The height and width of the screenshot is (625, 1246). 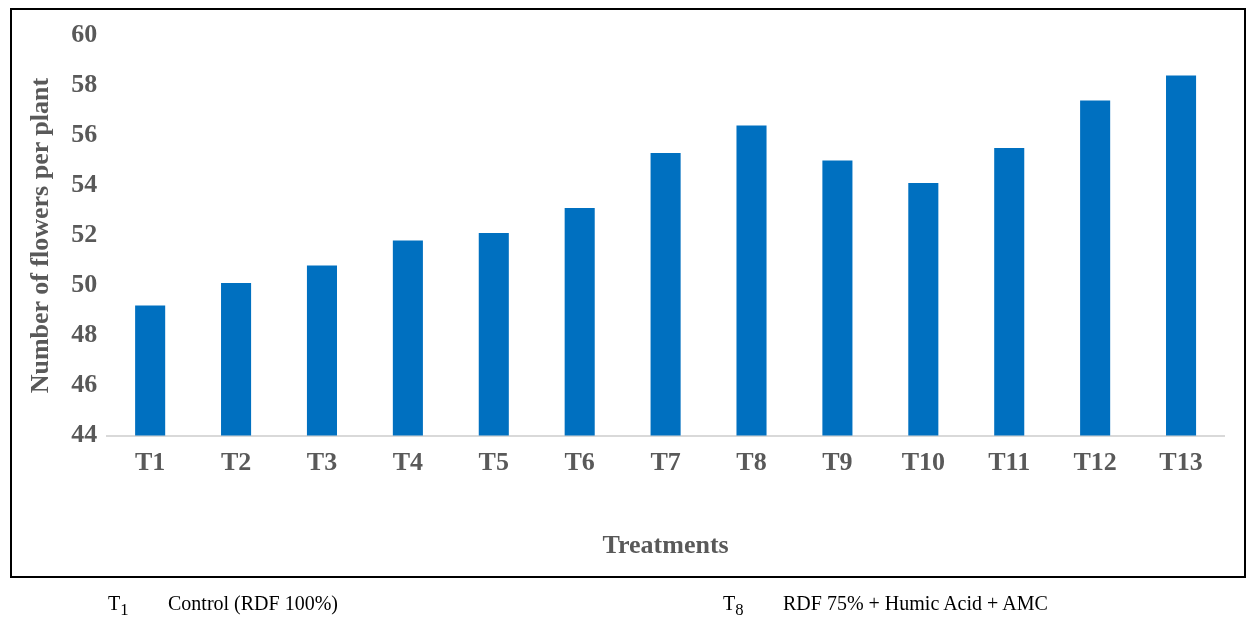 I want to click on y-tick-label: 58, so click(x=84, y=84).